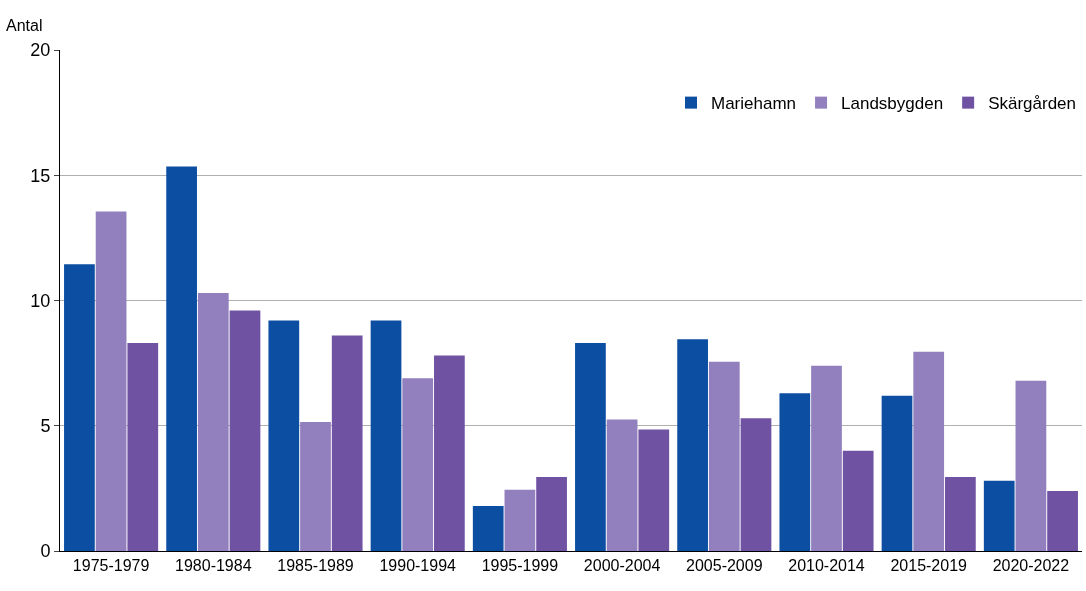 The height and width of the screenshot is (591, 1086). Describe the element at coordinates (24, 25) in the screenshot. I see `y-axis-title: Antal` at that location.